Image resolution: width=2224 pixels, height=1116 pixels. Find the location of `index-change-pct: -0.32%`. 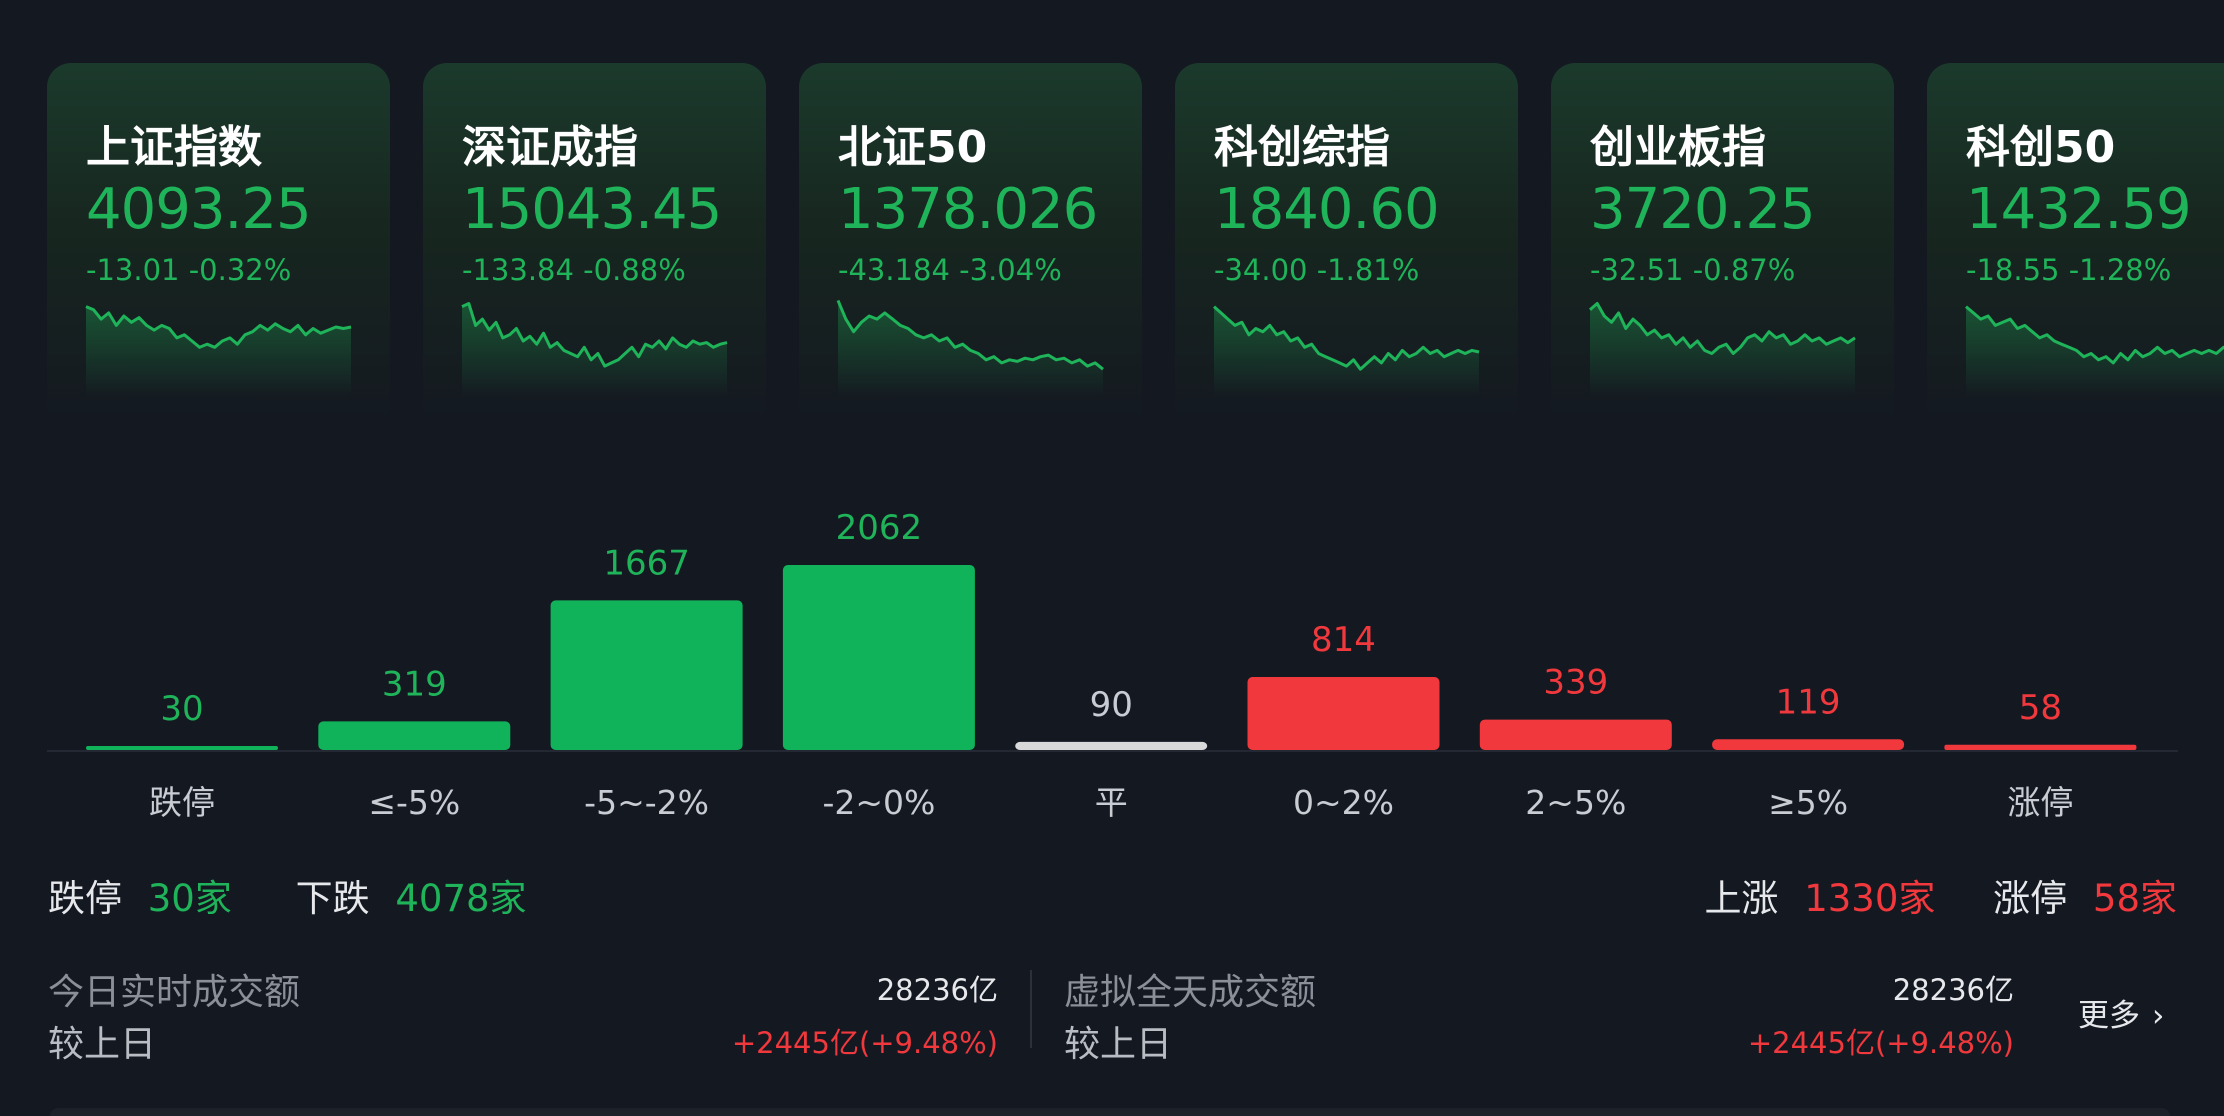

index-change-pct: -0.32% is located at coordinates (240, 270).